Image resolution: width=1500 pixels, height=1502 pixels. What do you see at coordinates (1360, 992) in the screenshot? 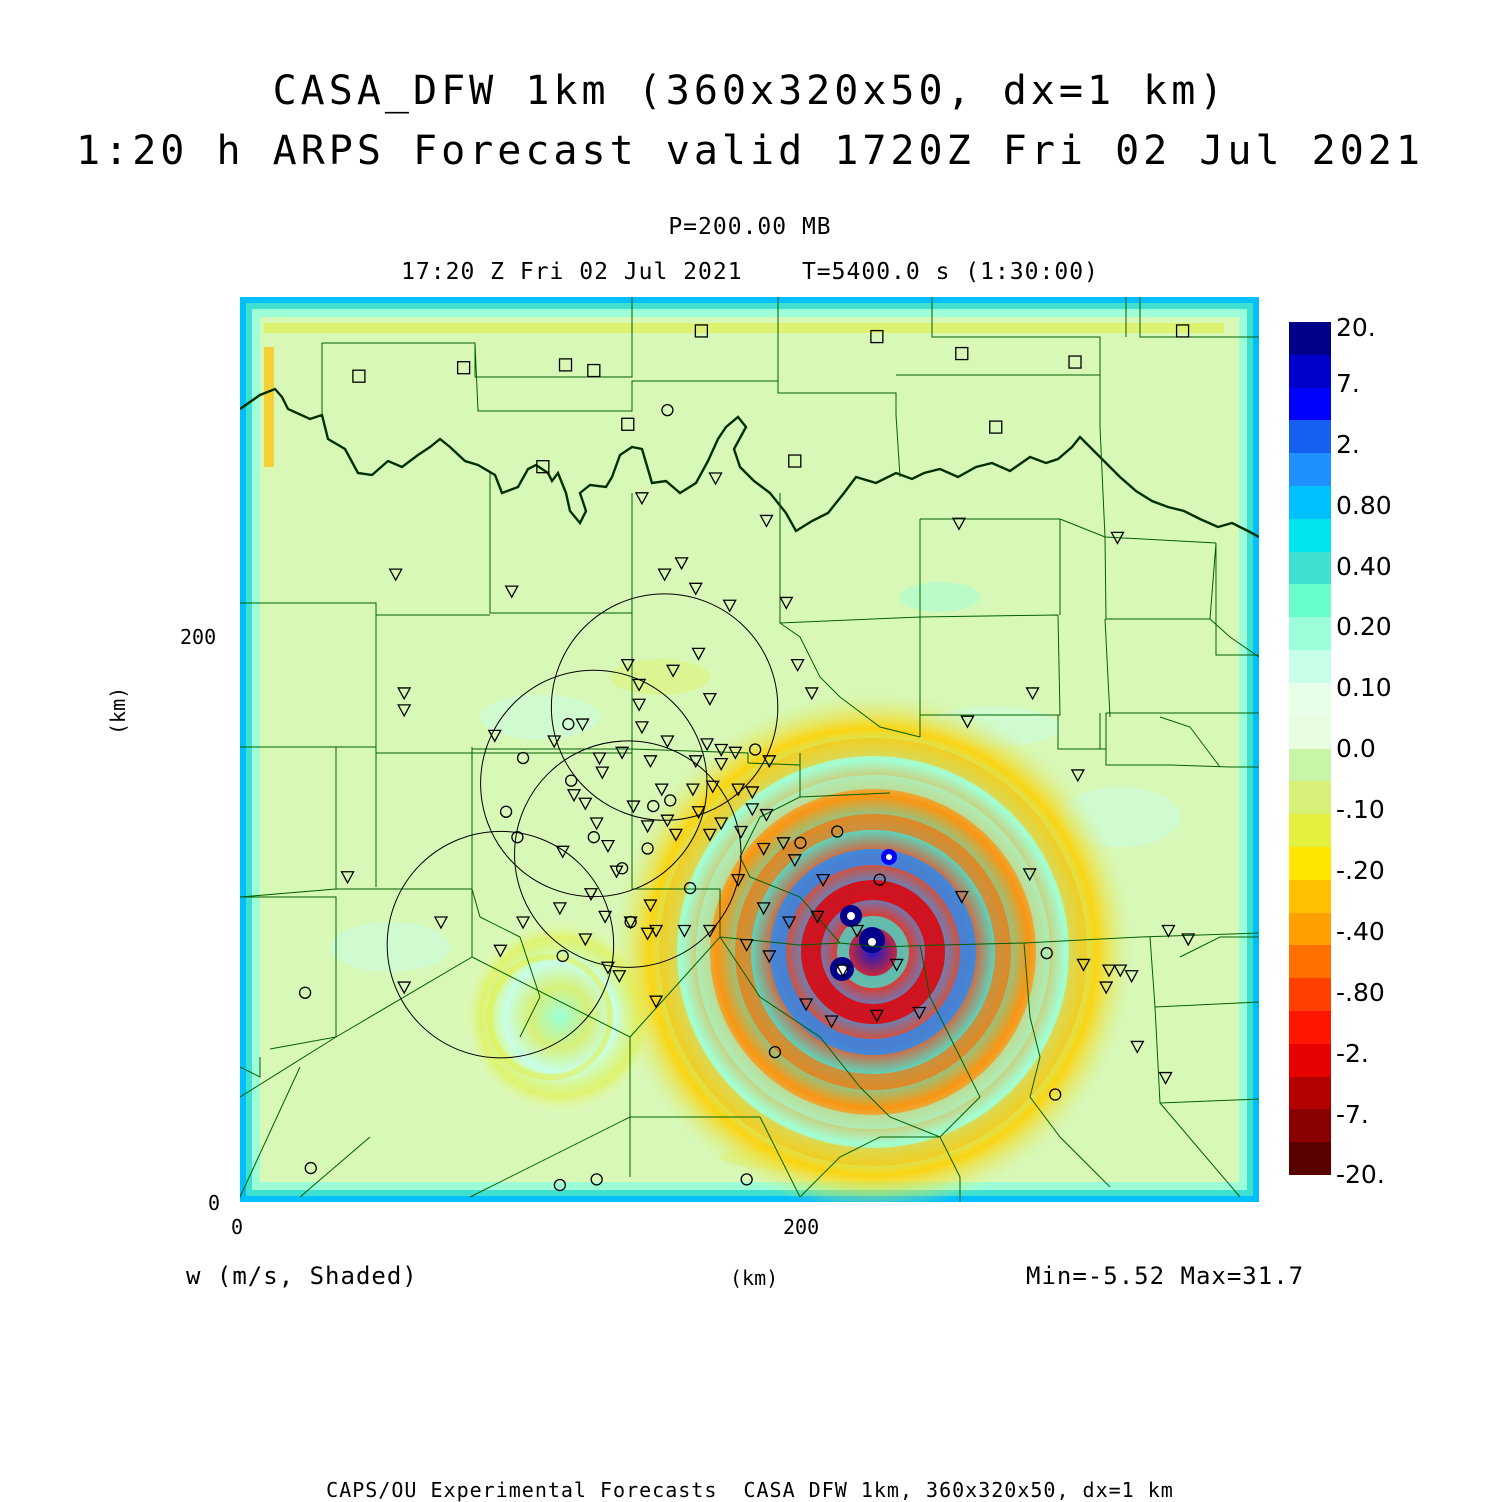
I see `colorbar-label: -.80` at bounding box center [1360, 992].